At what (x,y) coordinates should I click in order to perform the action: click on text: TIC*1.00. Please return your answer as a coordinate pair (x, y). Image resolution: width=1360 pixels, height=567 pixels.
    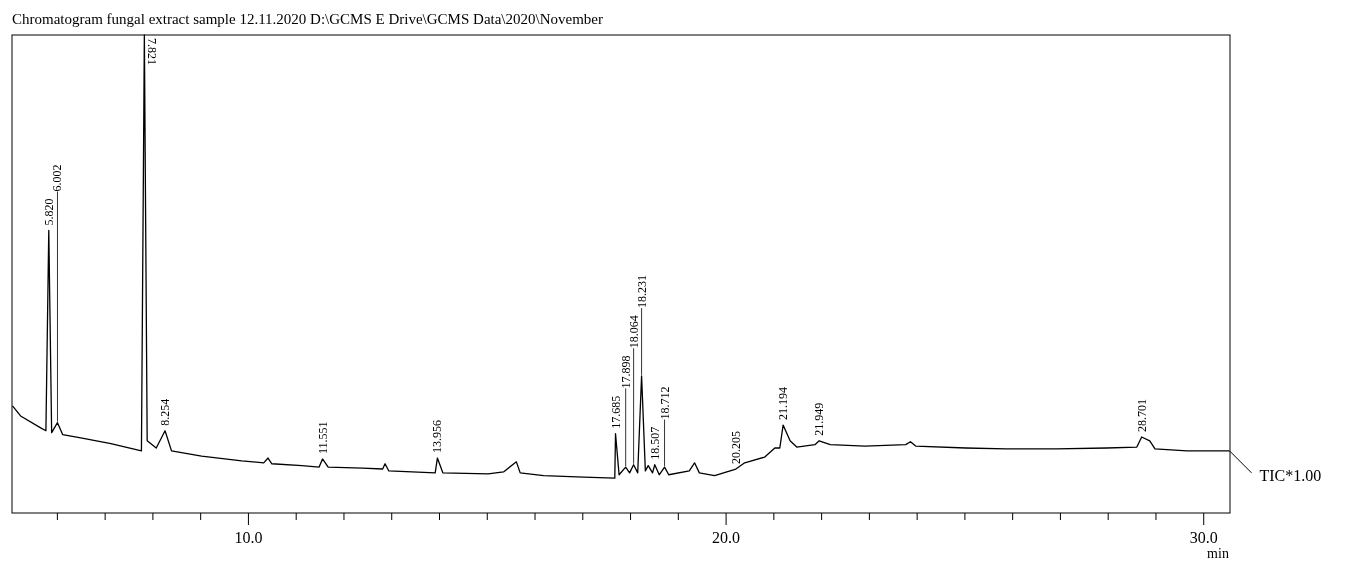
    Looking at the image, I should click on (1290, 475).